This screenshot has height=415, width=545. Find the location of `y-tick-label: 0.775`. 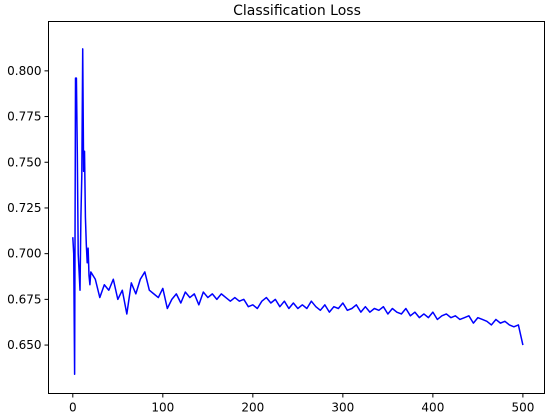

y-tick-label: 0.775 is located at coordinates (24, 117).